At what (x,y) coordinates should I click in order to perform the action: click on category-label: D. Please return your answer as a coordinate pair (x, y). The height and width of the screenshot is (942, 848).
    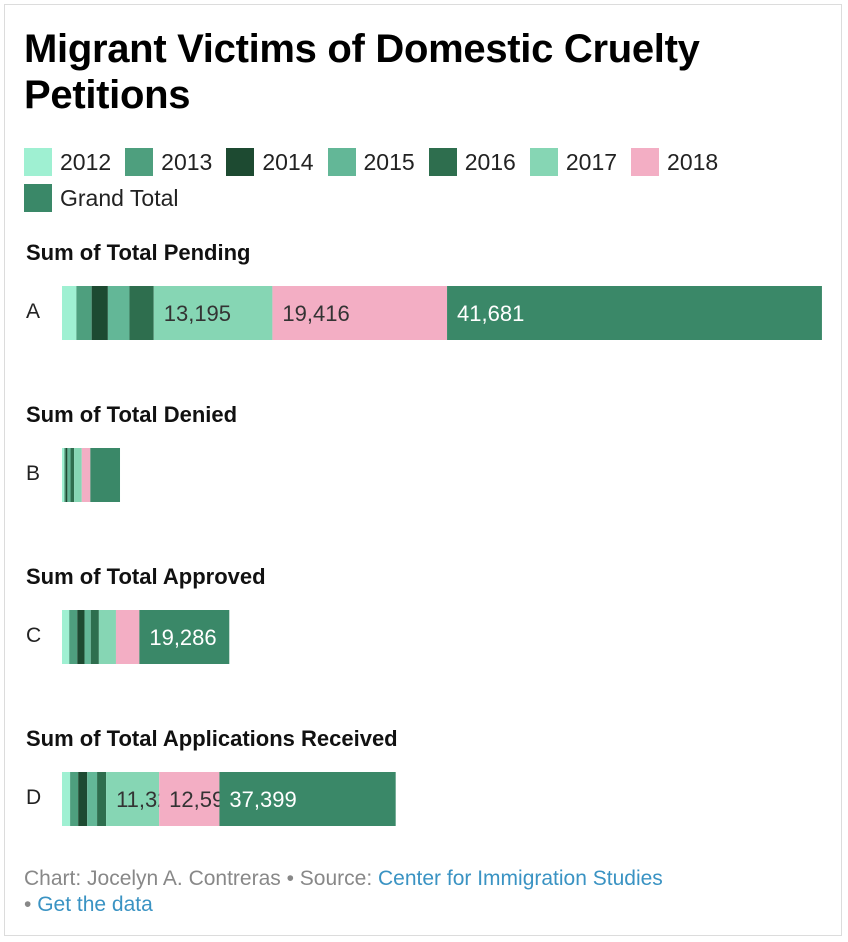
    Looking at the image, I should click on (34, 797).